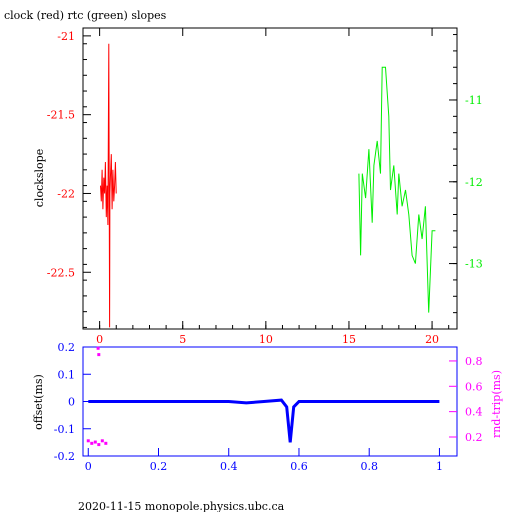 The height and width of the screenshot is (512, 512). I want to click on top-x-tick-label: 20, so click(432, 339).